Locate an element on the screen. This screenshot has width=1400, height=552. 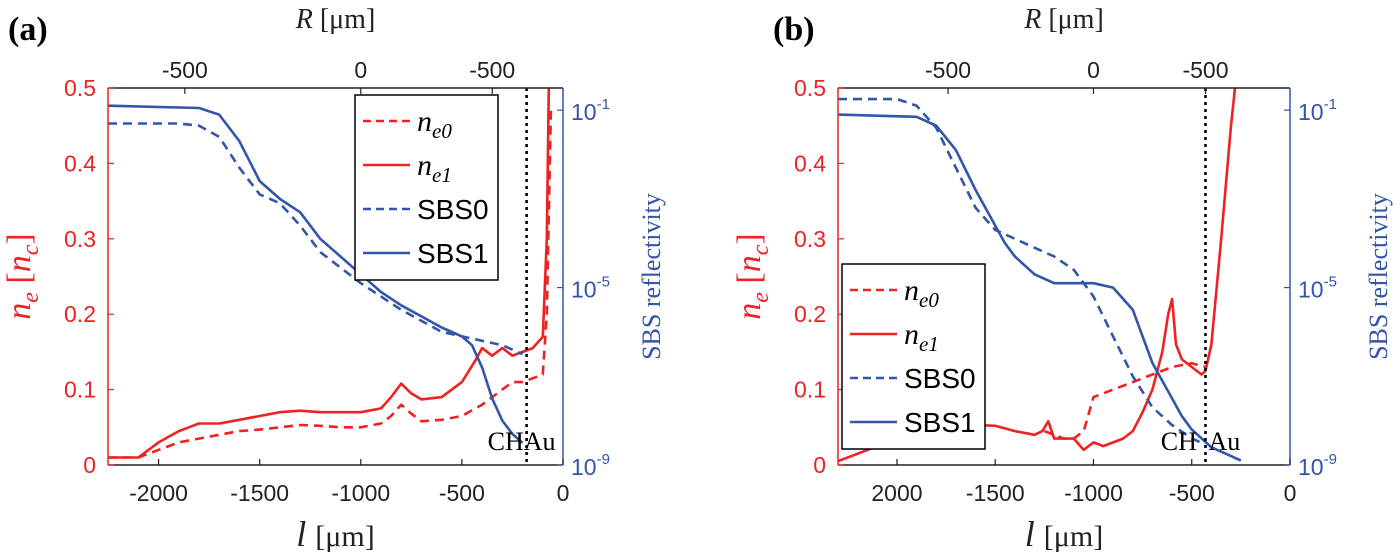
interface-label: CHAu is located at coordinates (522, 441).